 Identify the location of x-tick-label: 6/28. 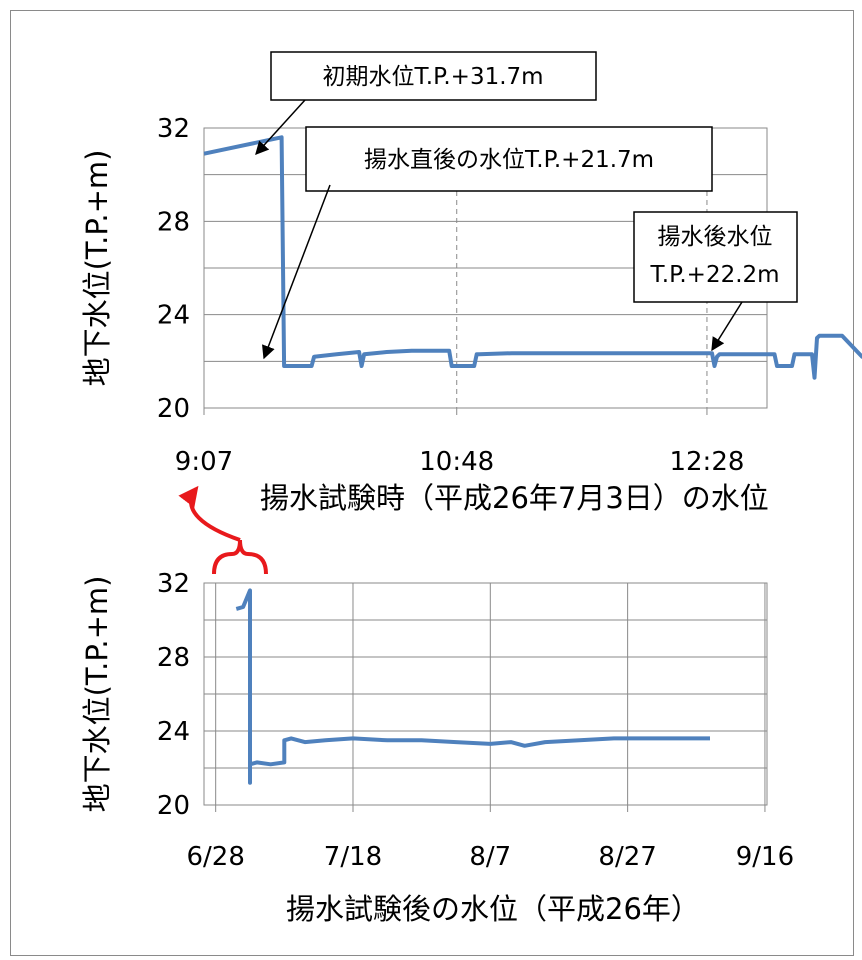
(215, 857).